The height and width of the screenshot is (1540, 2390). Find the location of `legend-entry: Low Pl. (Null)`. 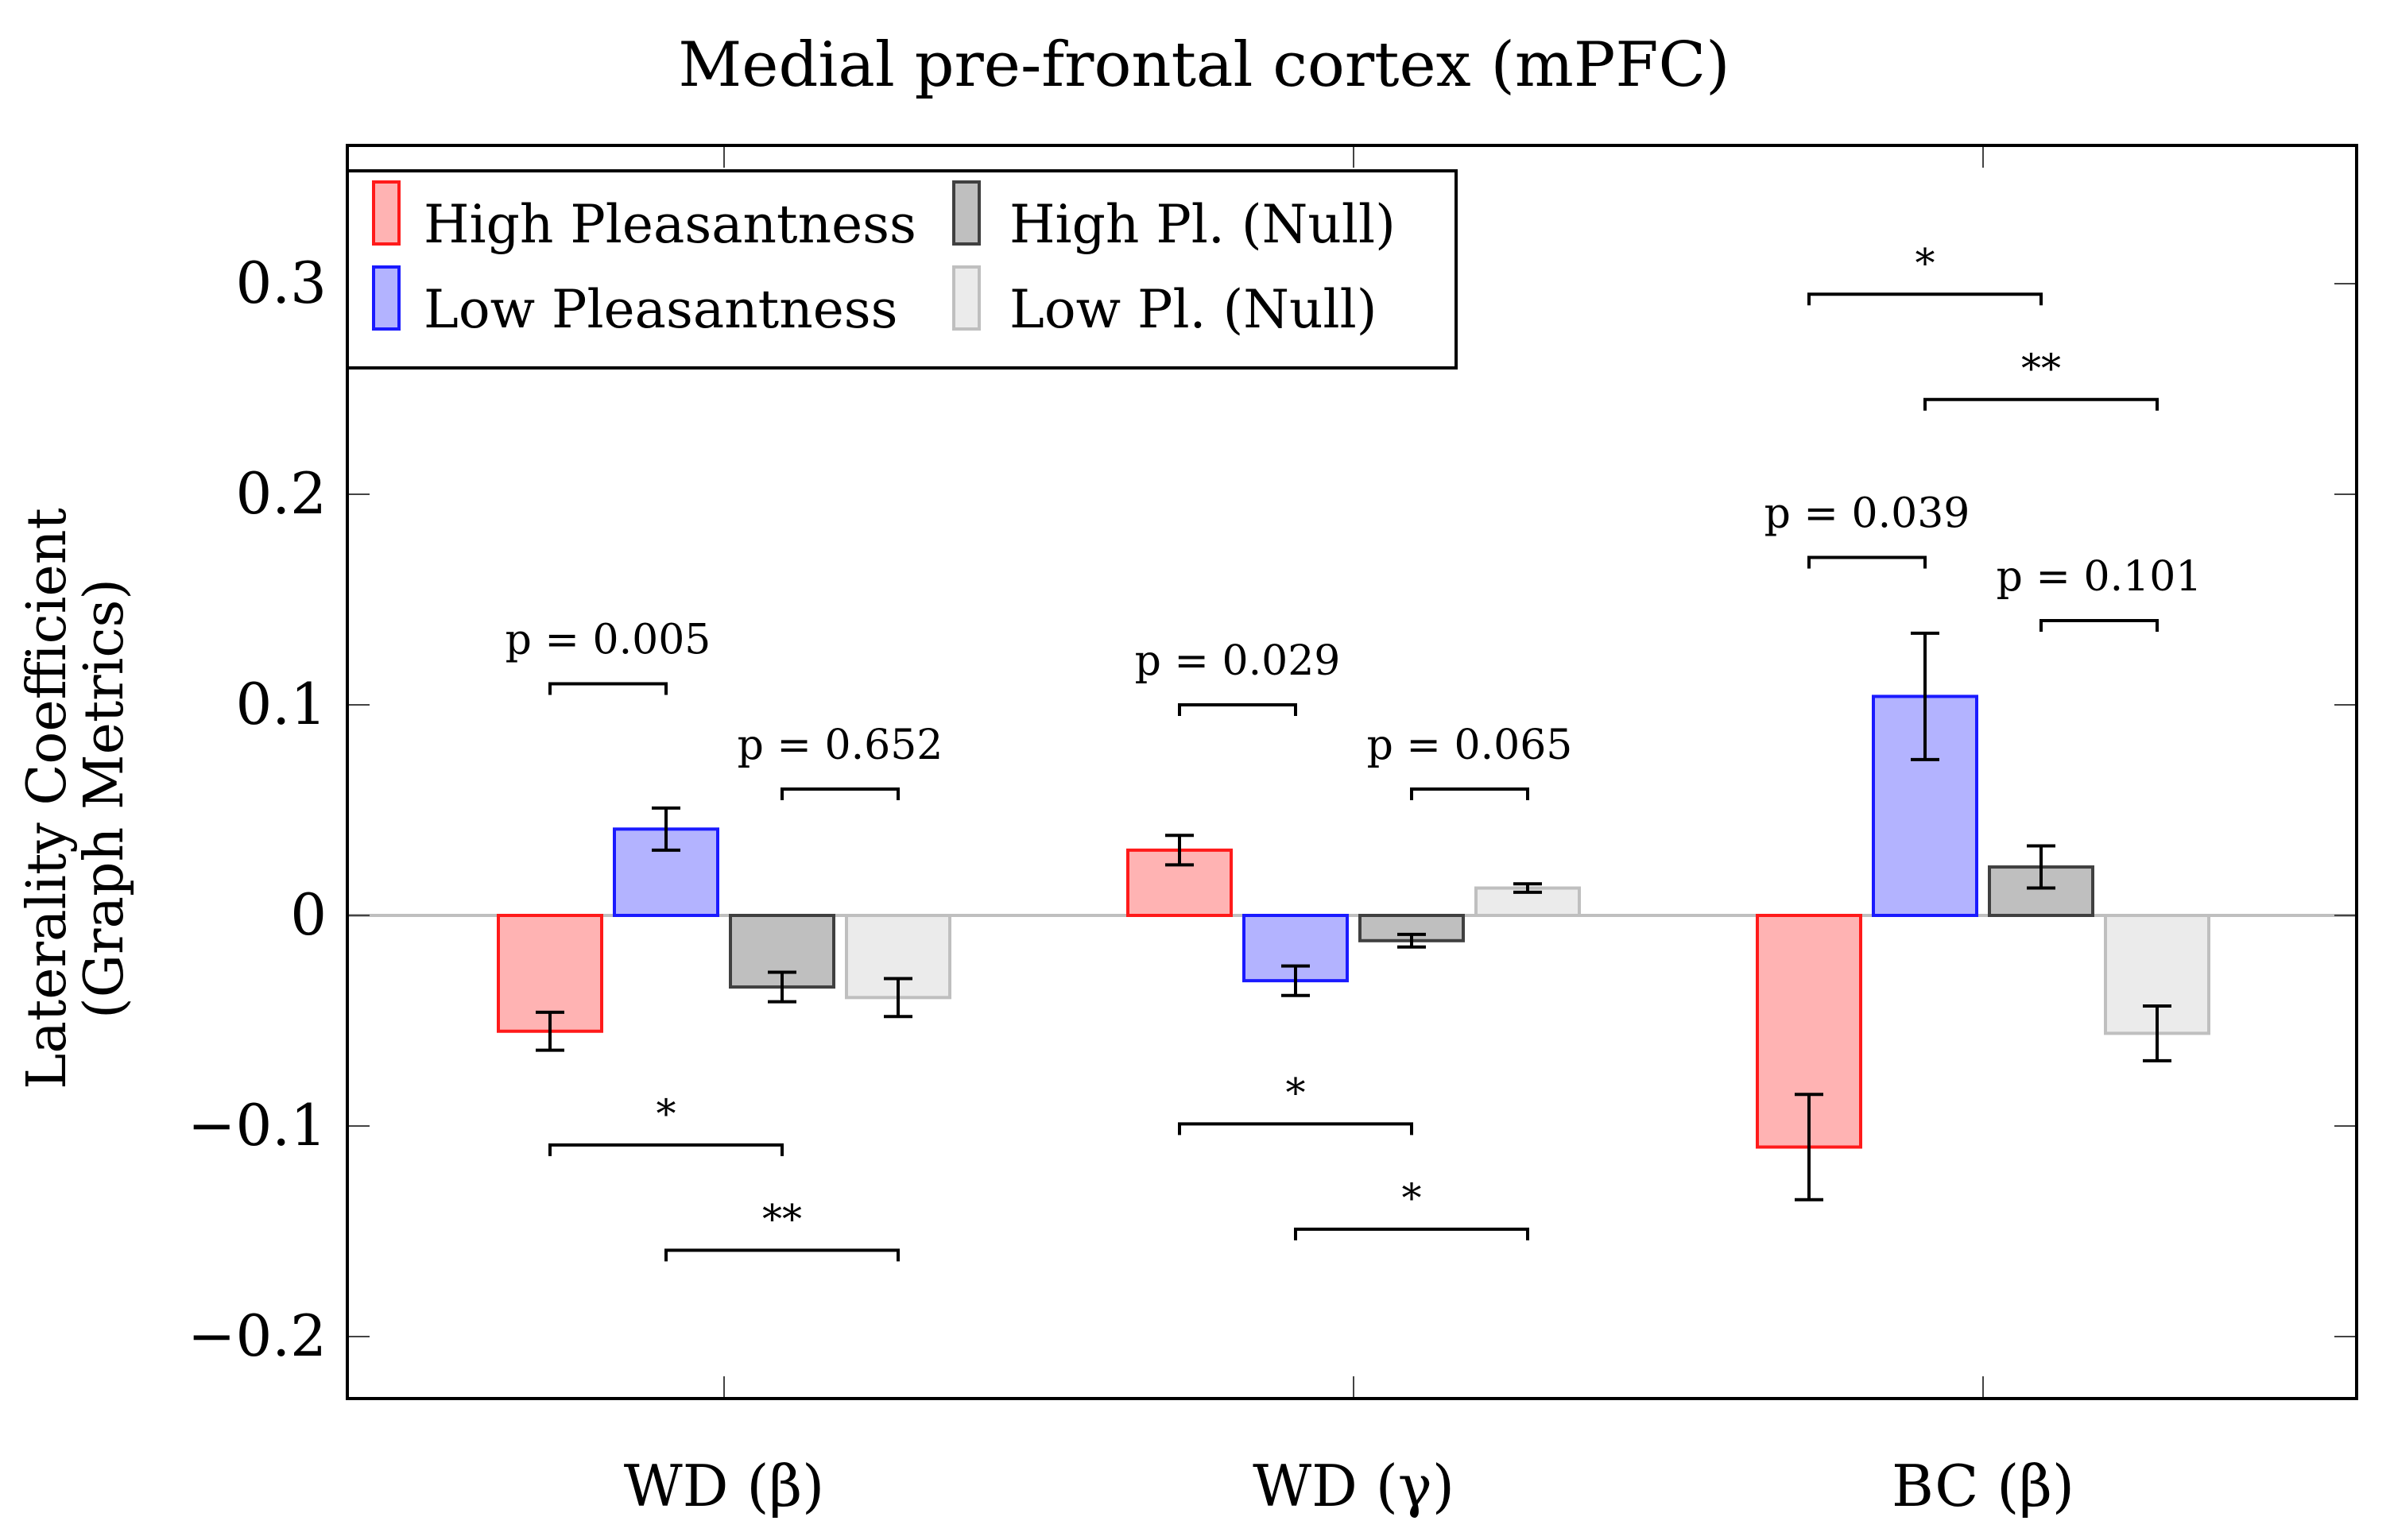

legend-entry: Low Pl. (Null) is located at coordinates (1193, 310).